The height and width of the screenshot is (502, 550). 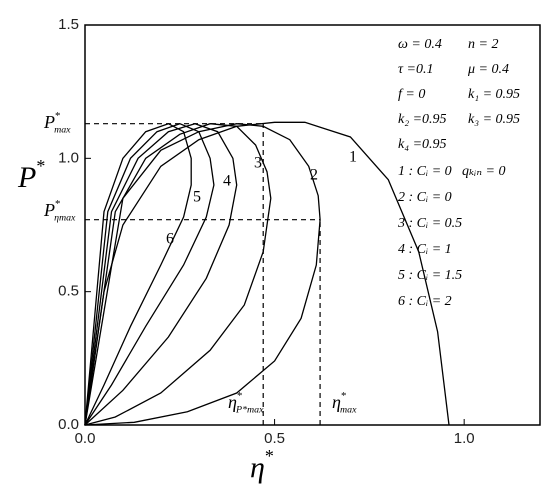 What do you see at coordinates (68, 157) in the screenshot?
I see `y-tick-label: 1.0` at bounding box center [68, 157].